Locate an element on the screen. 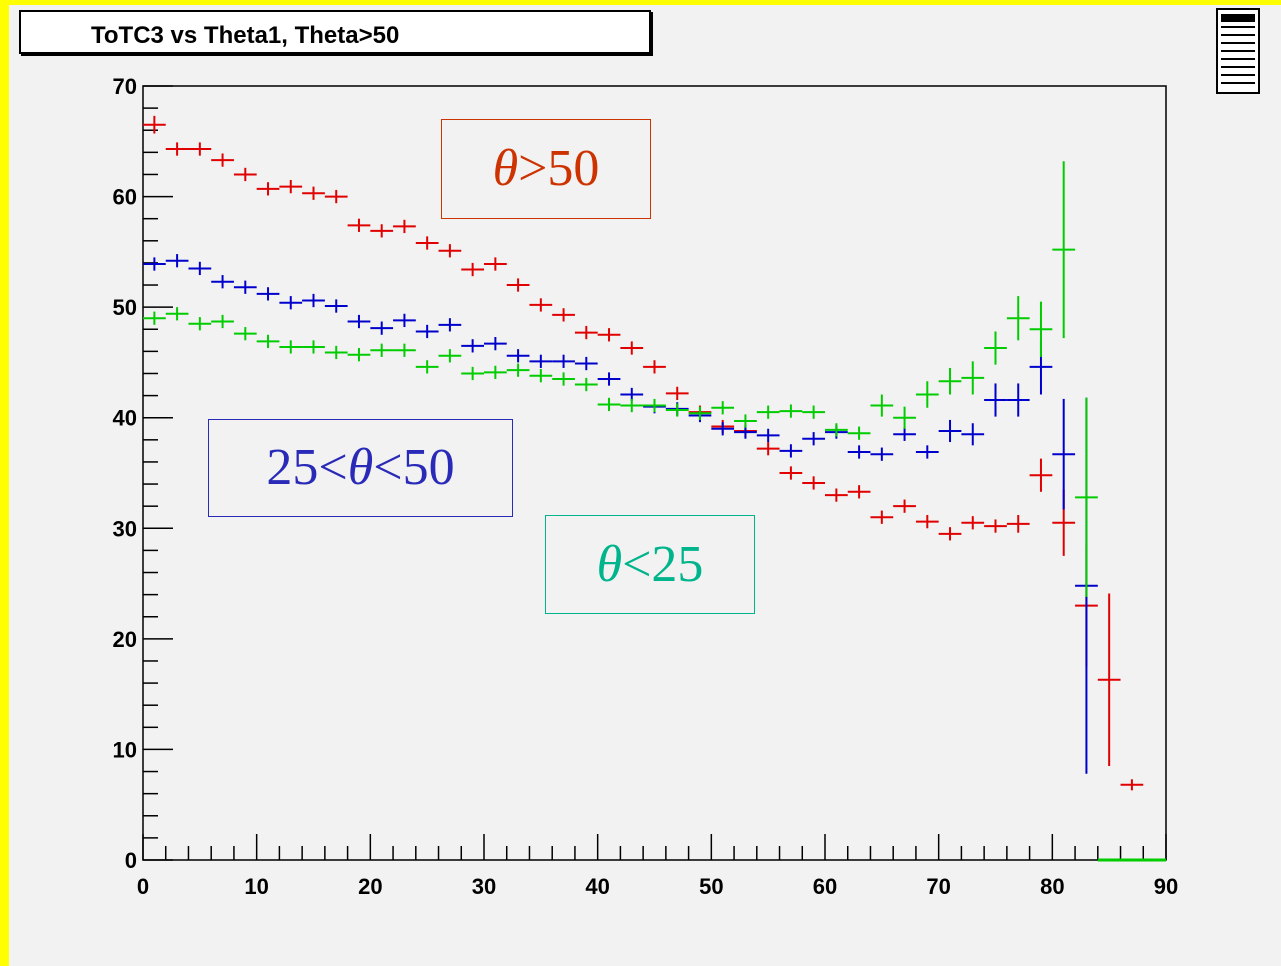 The width and height of the screenshot is (1281, 966). legend-green-symbol: θ is located at coordinates (609, 564).